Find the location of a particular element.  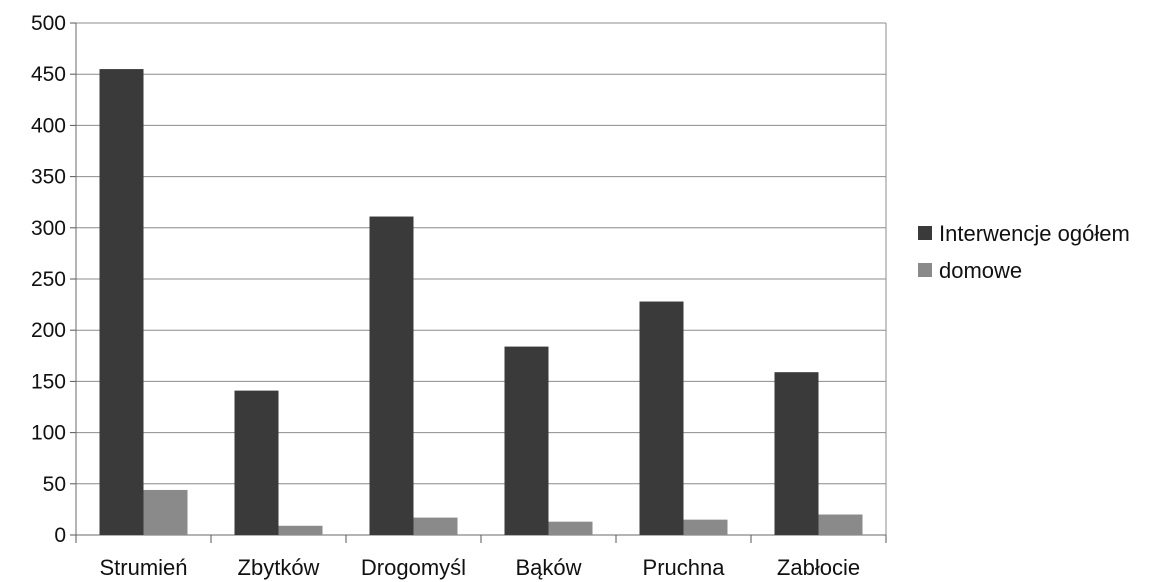

y-tick-label: 300 is located at coordinates (48, 228).